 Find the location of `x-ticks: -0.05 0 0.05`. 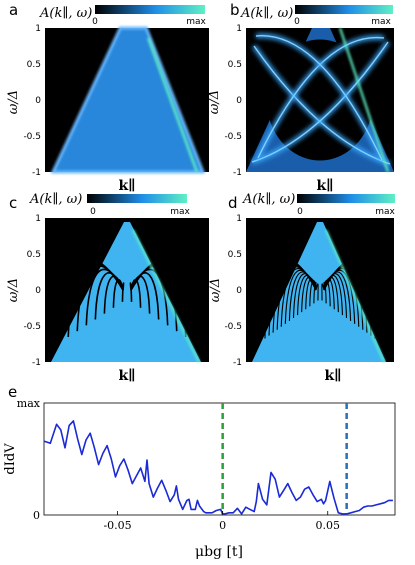

x-ticks: -0.05 0 0.05 is located at coordinates (221, 521).